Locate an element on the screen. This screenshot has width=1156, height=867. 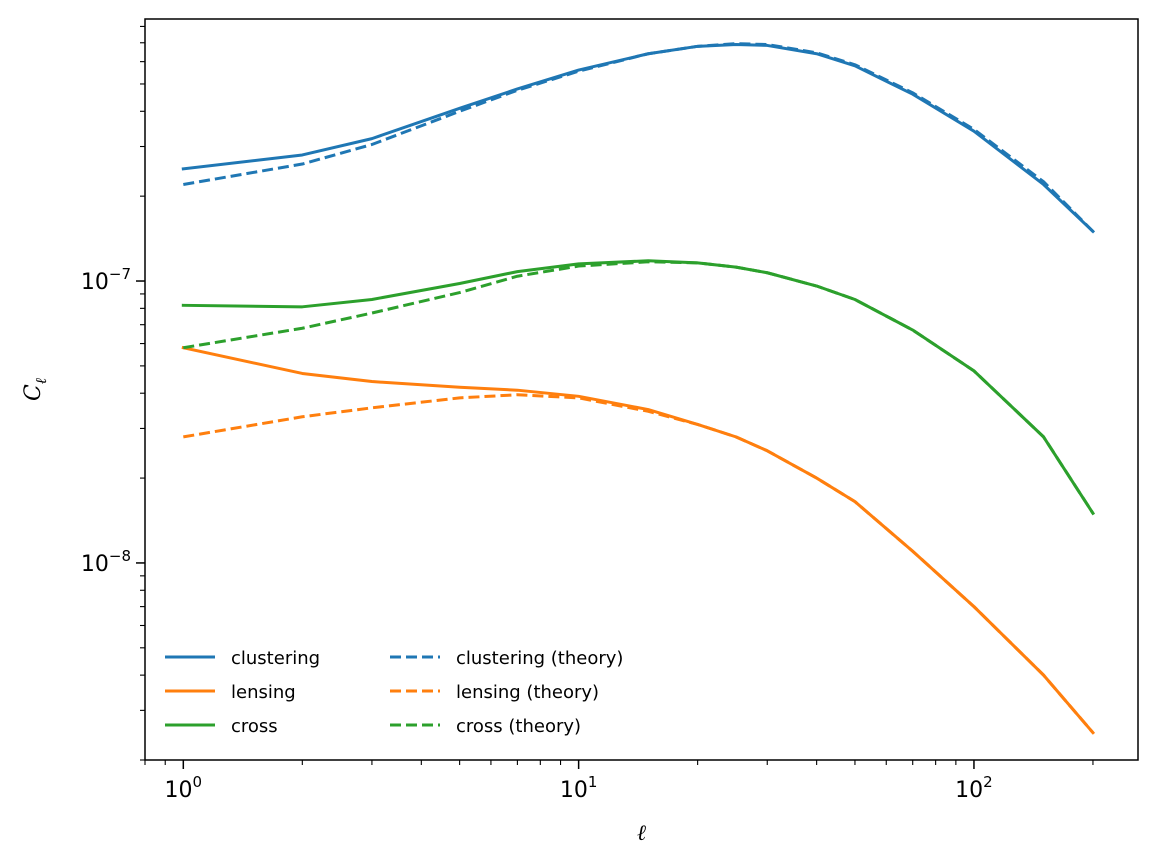
y-tick-label: 10⁻⁷ is located at coordinates (106, 280).